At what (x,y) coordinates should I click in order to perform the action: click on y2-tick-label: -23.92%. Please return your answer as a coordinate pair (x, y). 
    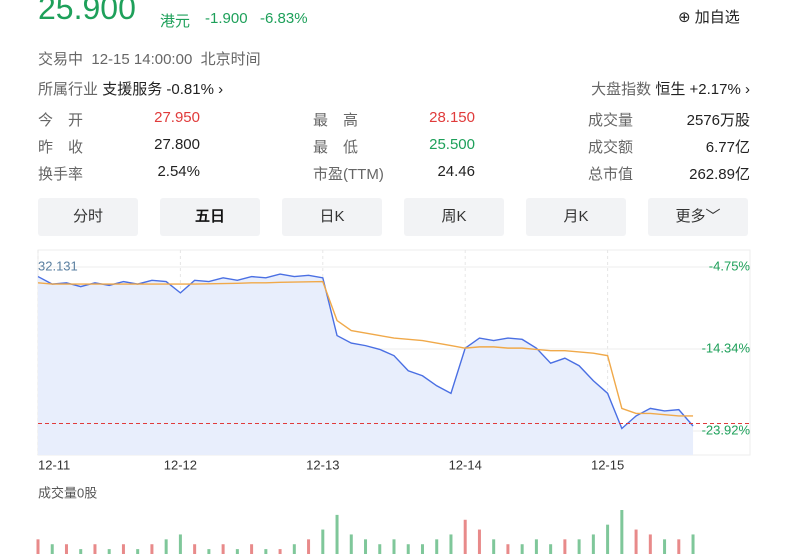
    Looking at the image, I should click on (726, 429).